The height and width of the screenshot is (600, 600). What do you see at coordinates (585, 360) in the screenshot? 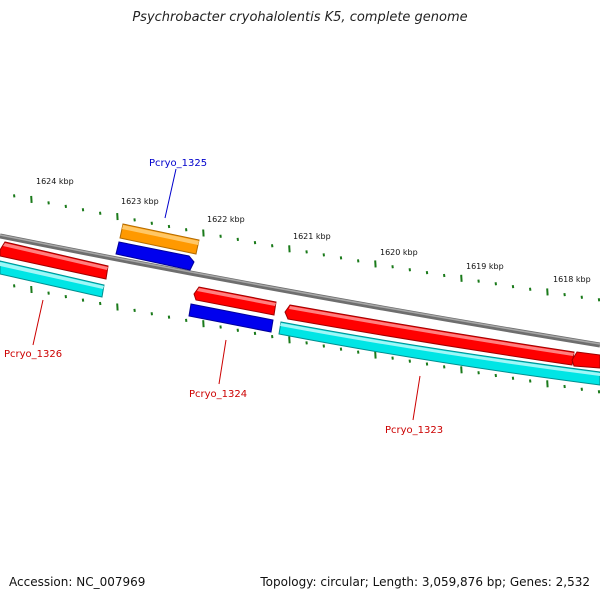
I see `gene-partial-right` at bounding box center [585, 360].